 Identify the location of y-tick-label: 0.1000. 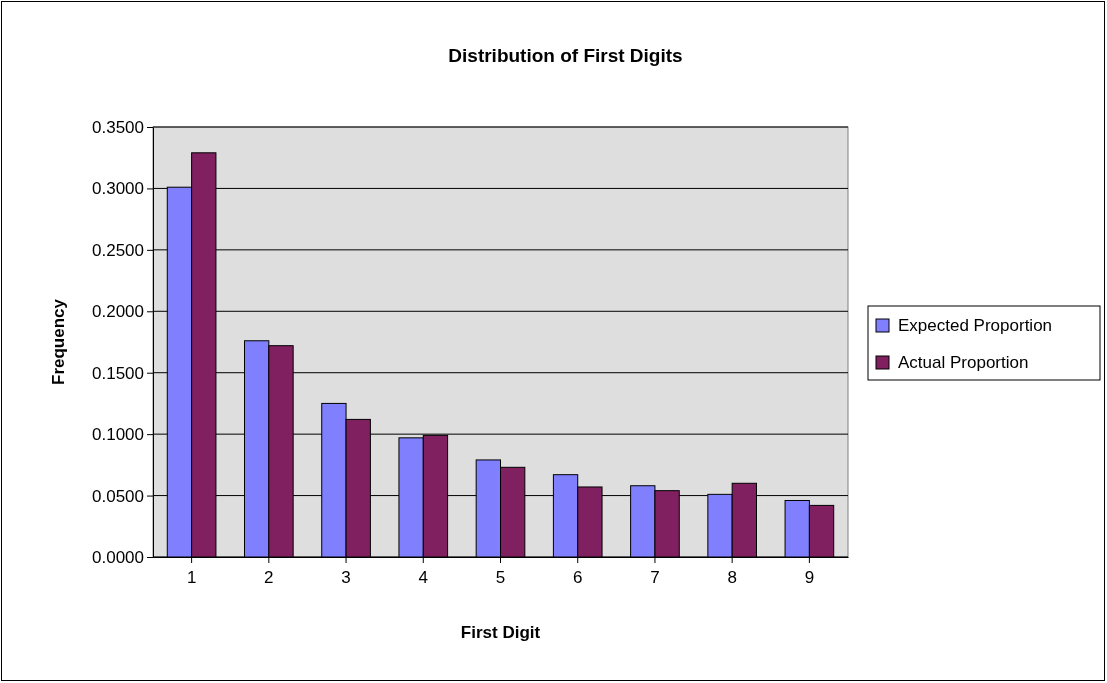
(118, 435).